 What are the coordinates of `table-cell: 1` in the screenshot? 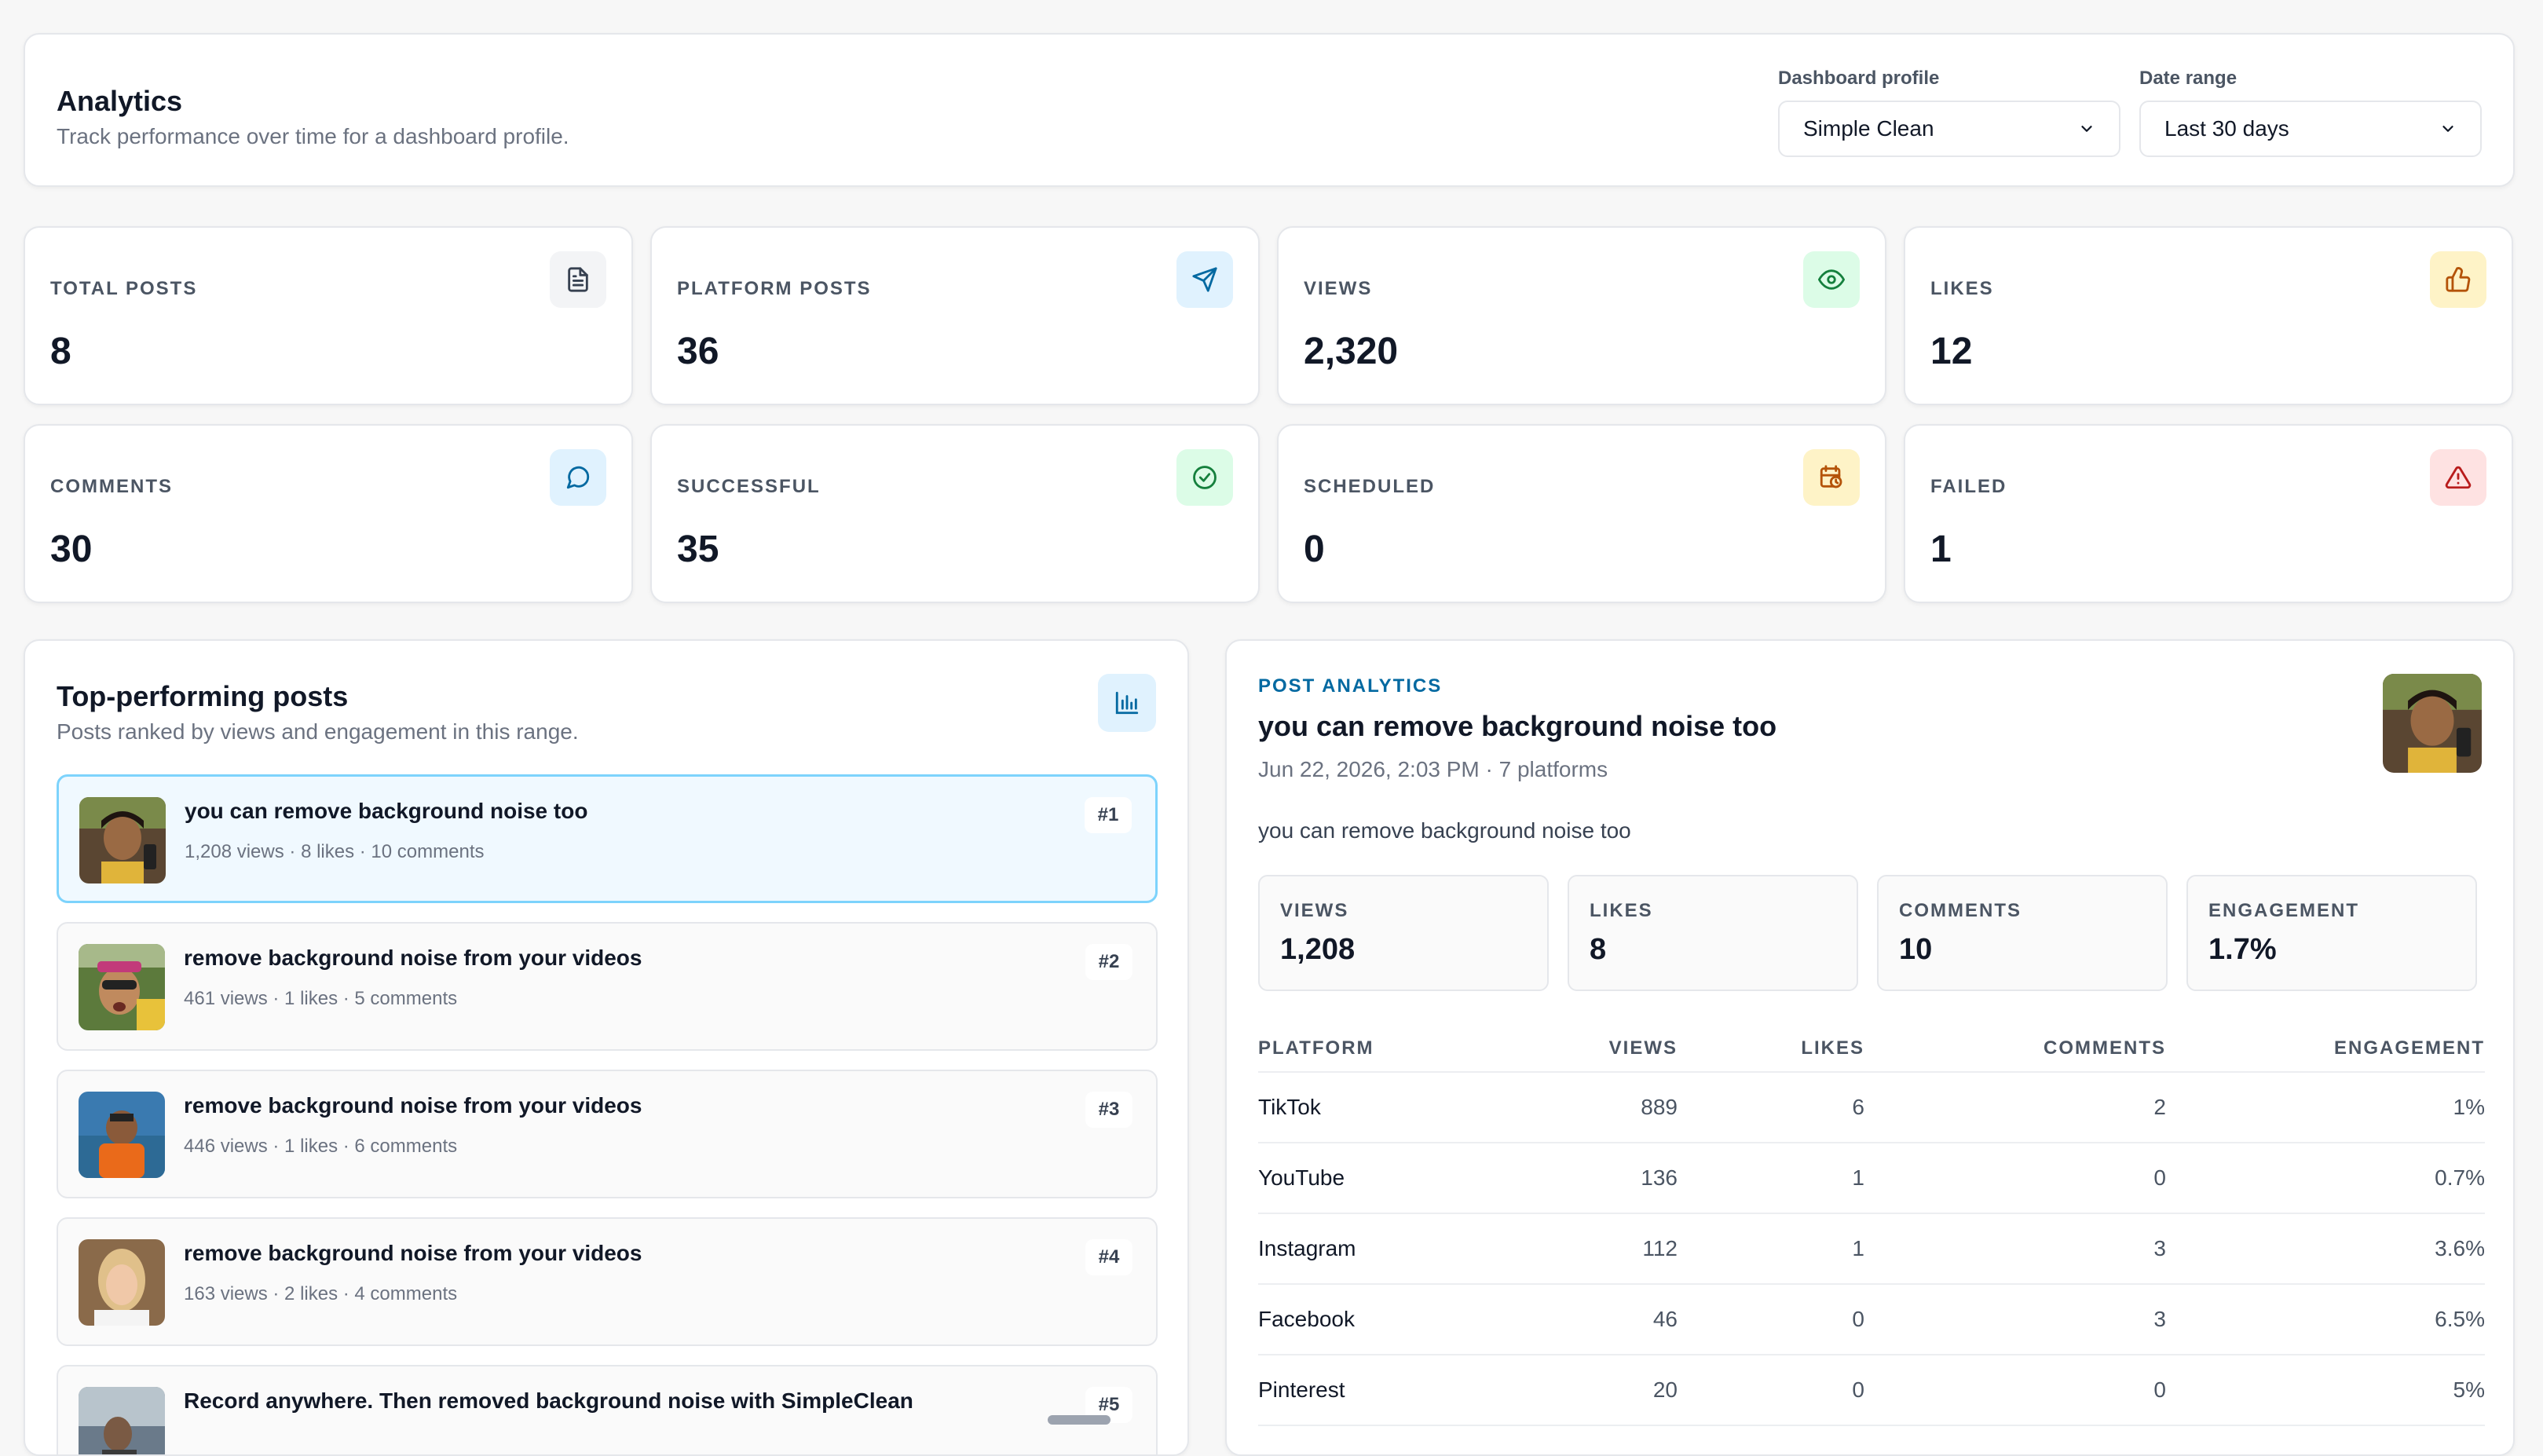 It's located at (1858, 1248).